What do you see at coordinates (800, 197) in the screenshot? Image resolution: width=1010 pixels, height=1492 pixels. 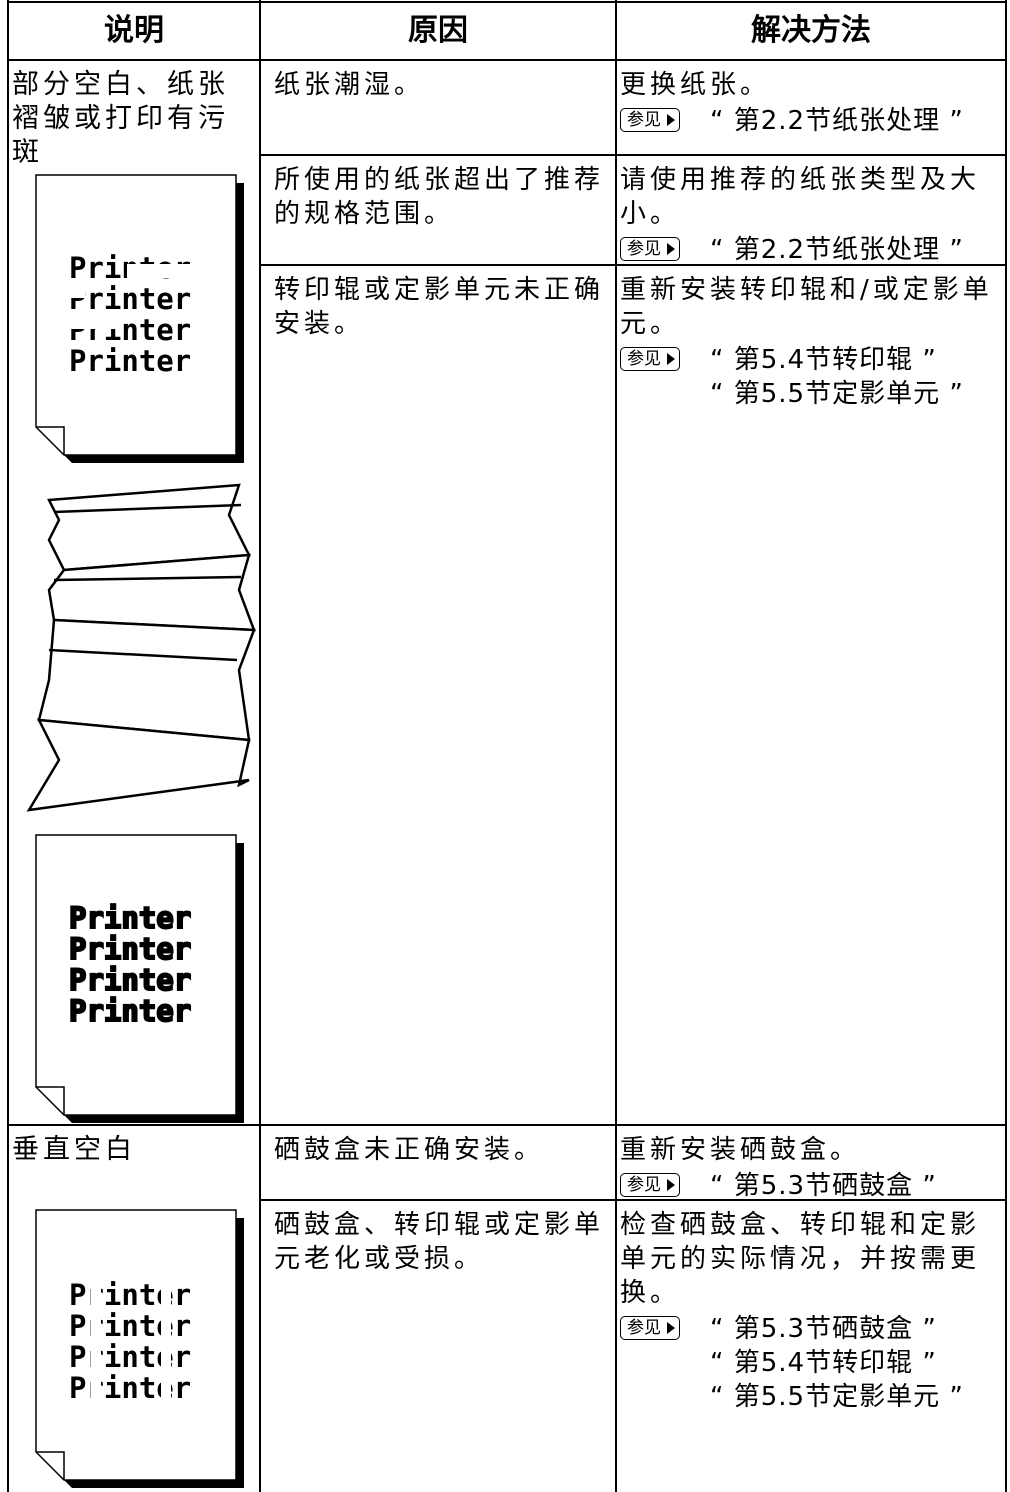 I see `solution: 请使用推荐的纸张类型及大小。` at bounding box center [800, 197].